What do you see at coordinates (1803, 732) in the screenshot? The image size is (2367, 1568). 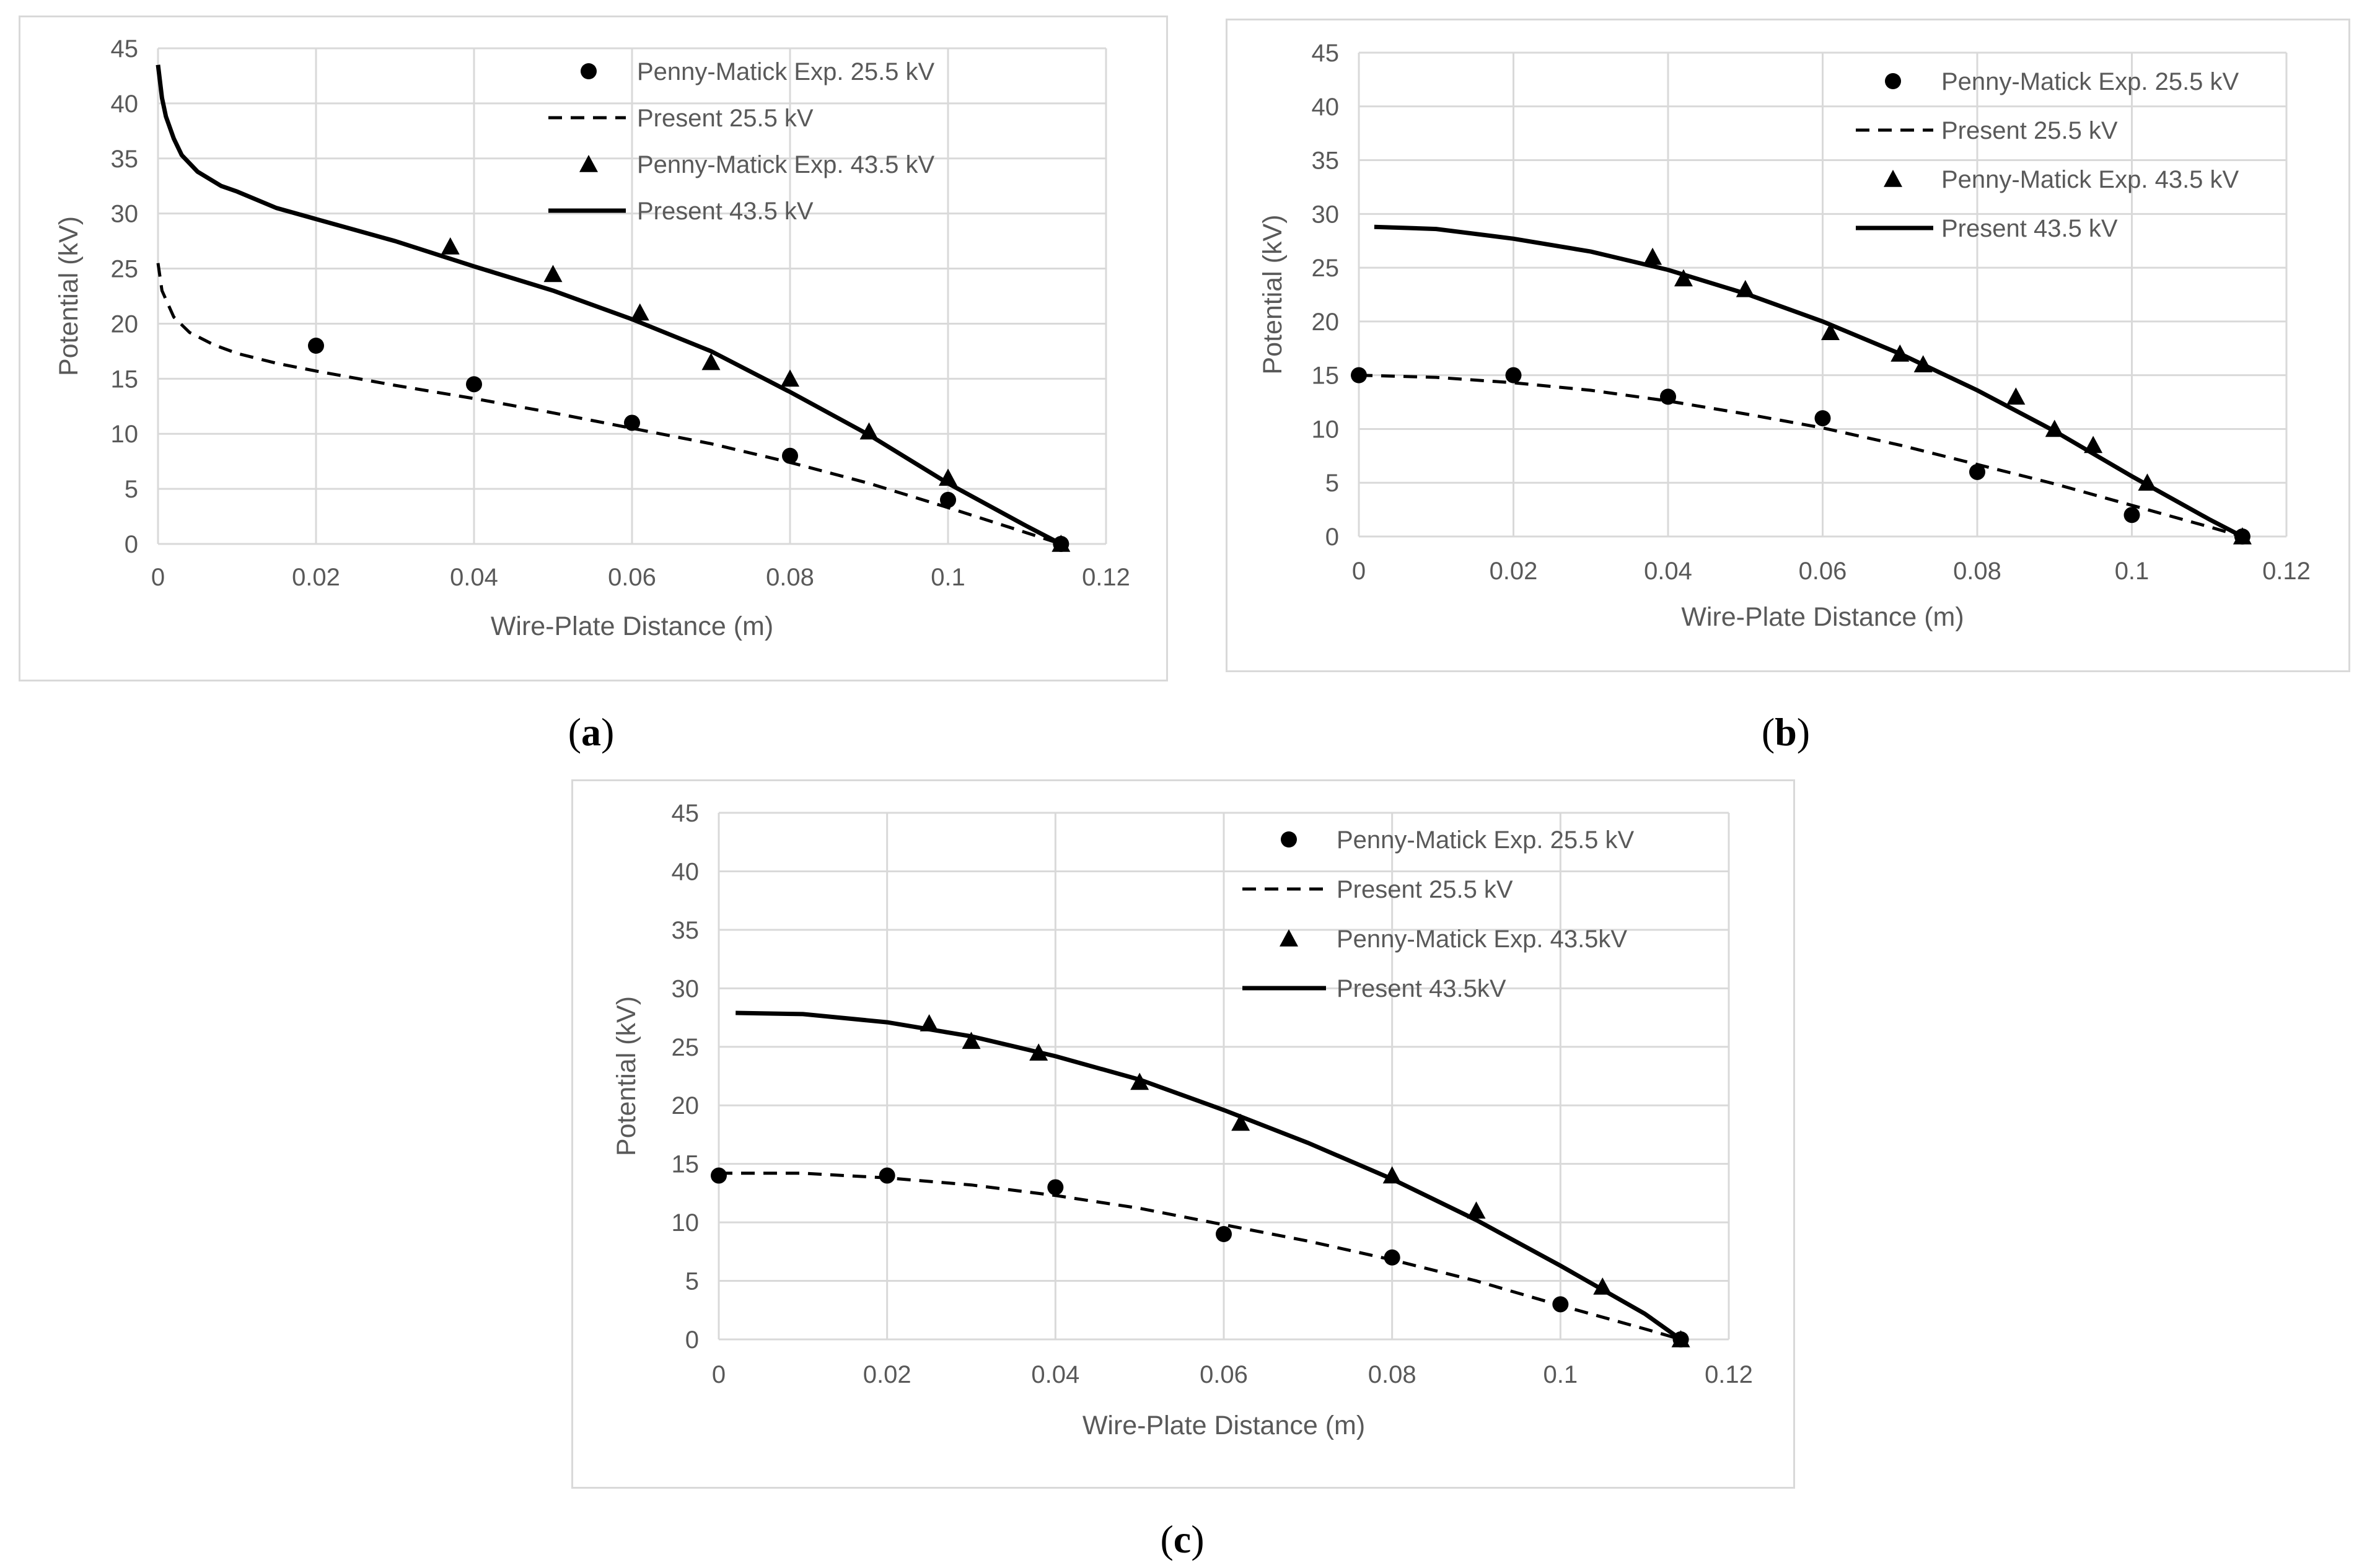 I see `panel-label-b-close: )` at bounding box center [1803, 732].